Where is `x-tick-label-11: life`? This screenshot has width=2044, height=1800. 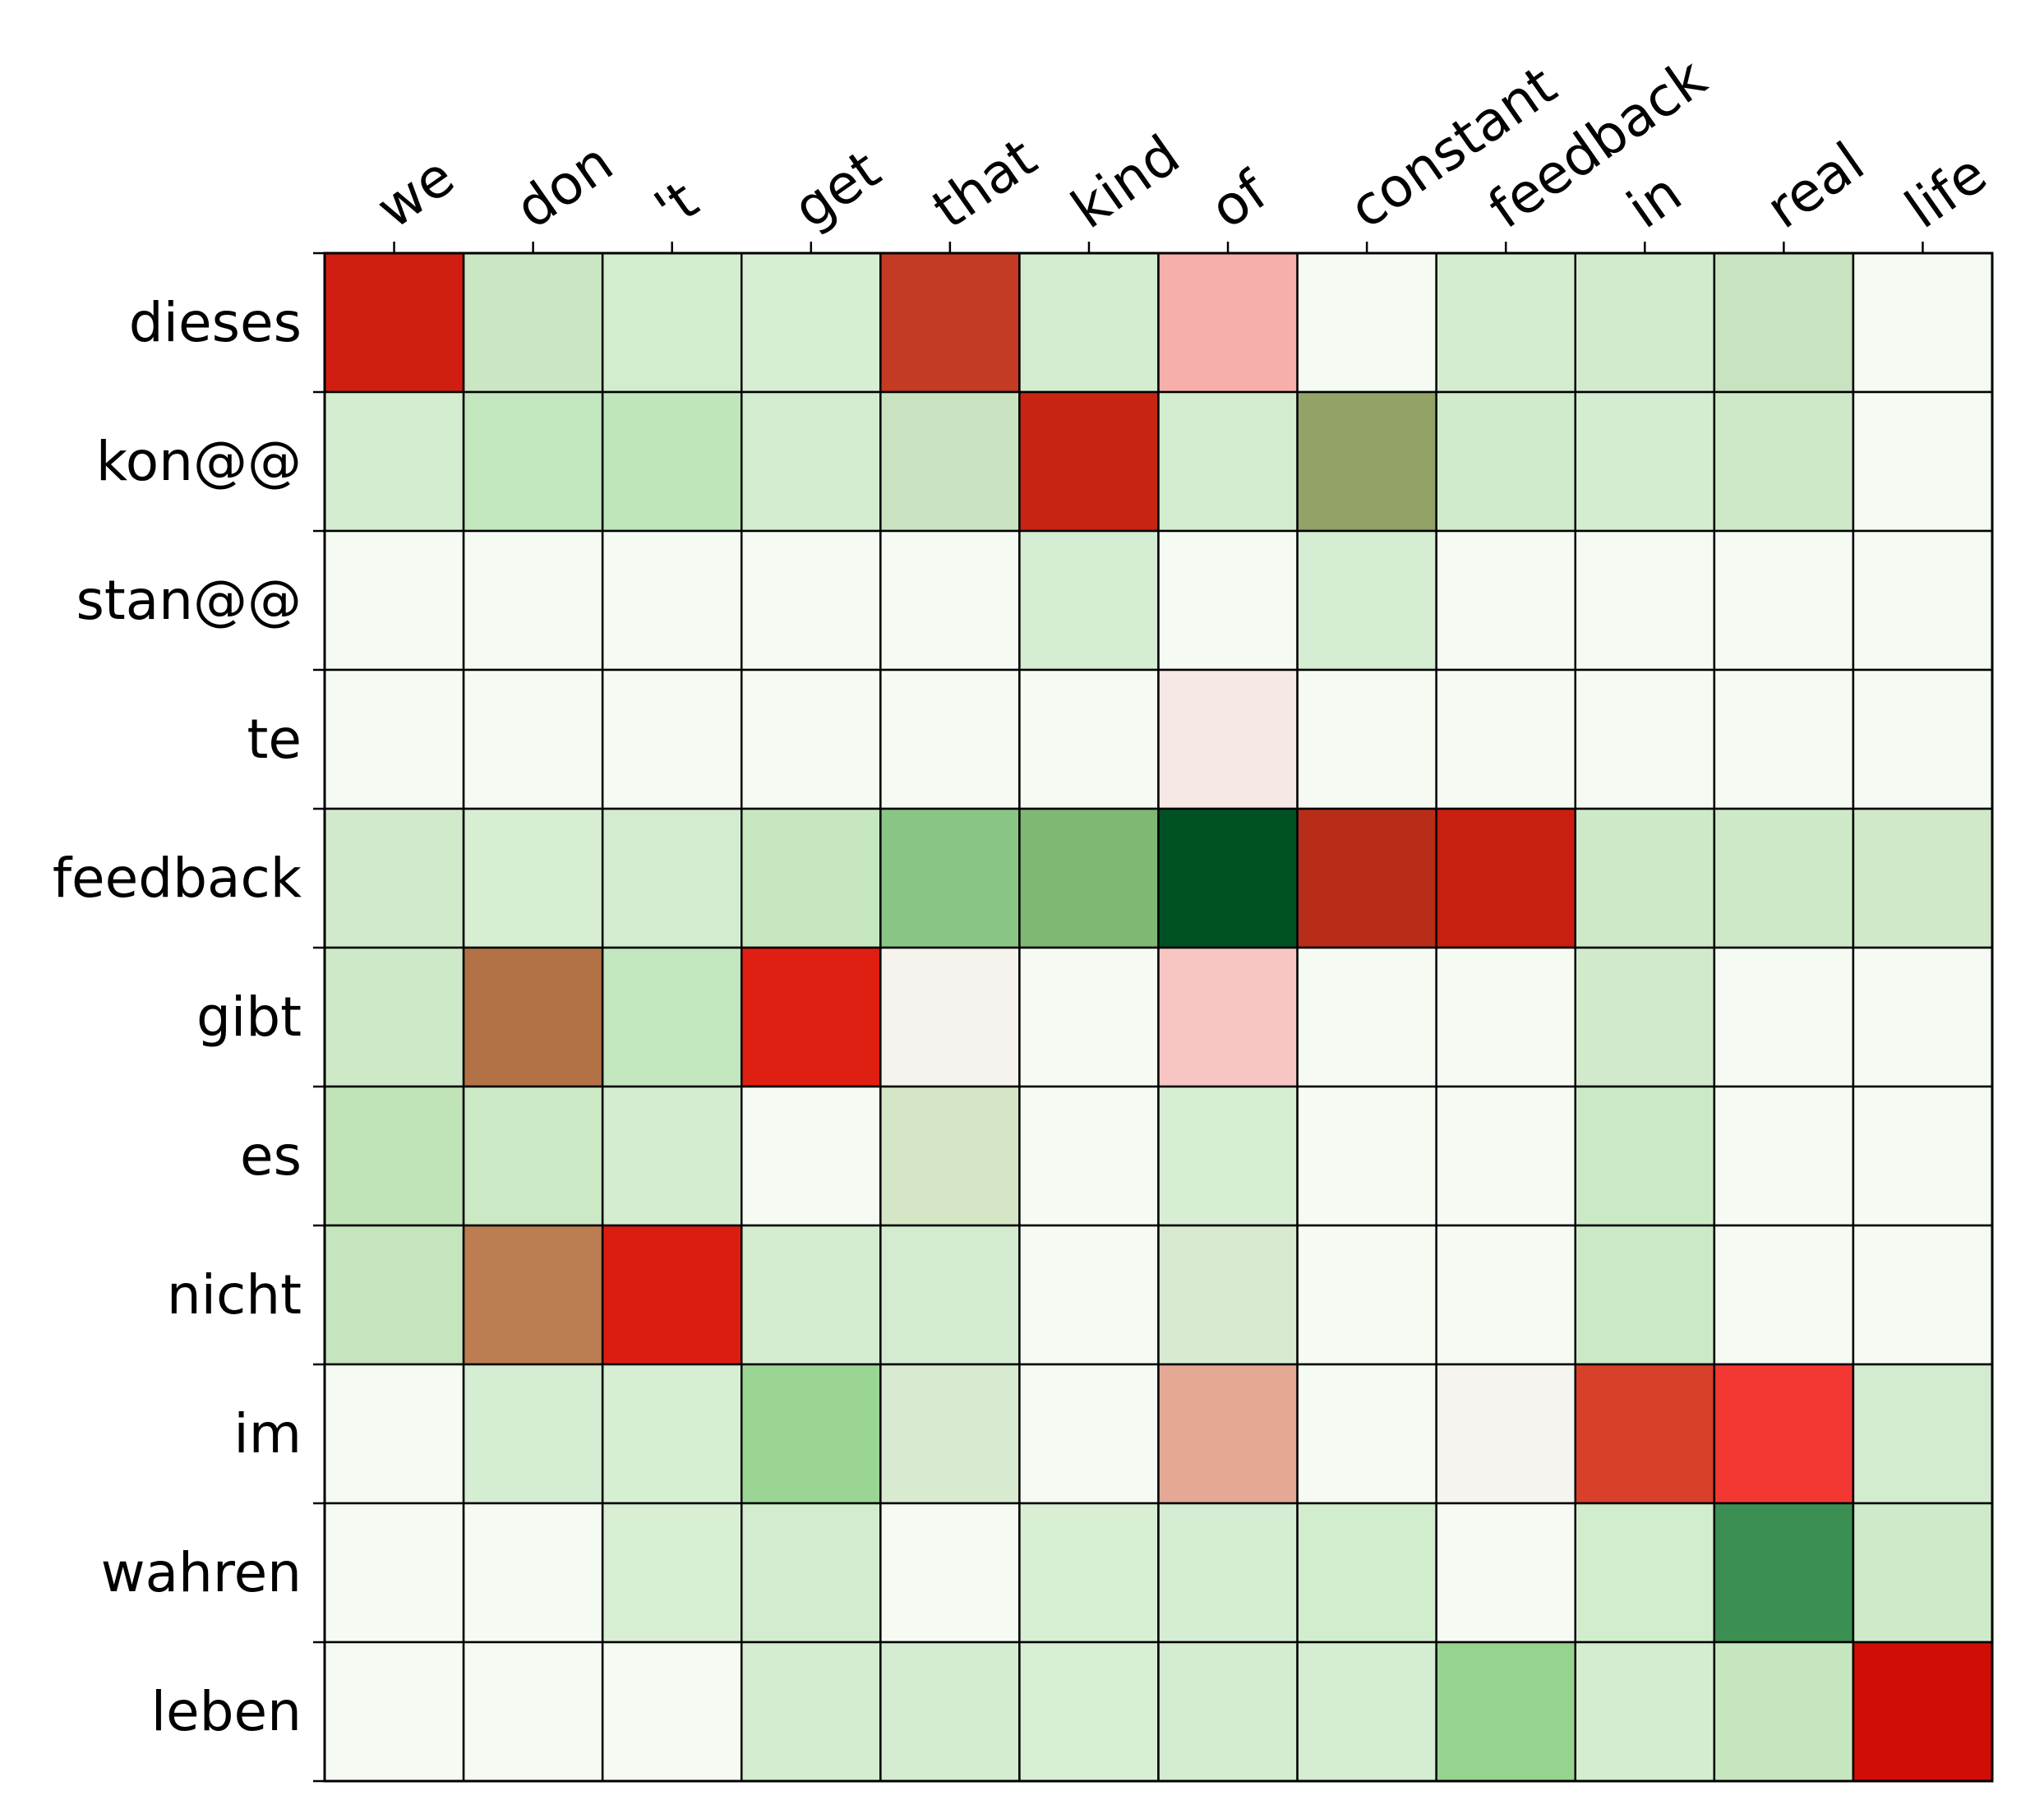
x-tick-label-11: life is located at coordinates (1946, 191).